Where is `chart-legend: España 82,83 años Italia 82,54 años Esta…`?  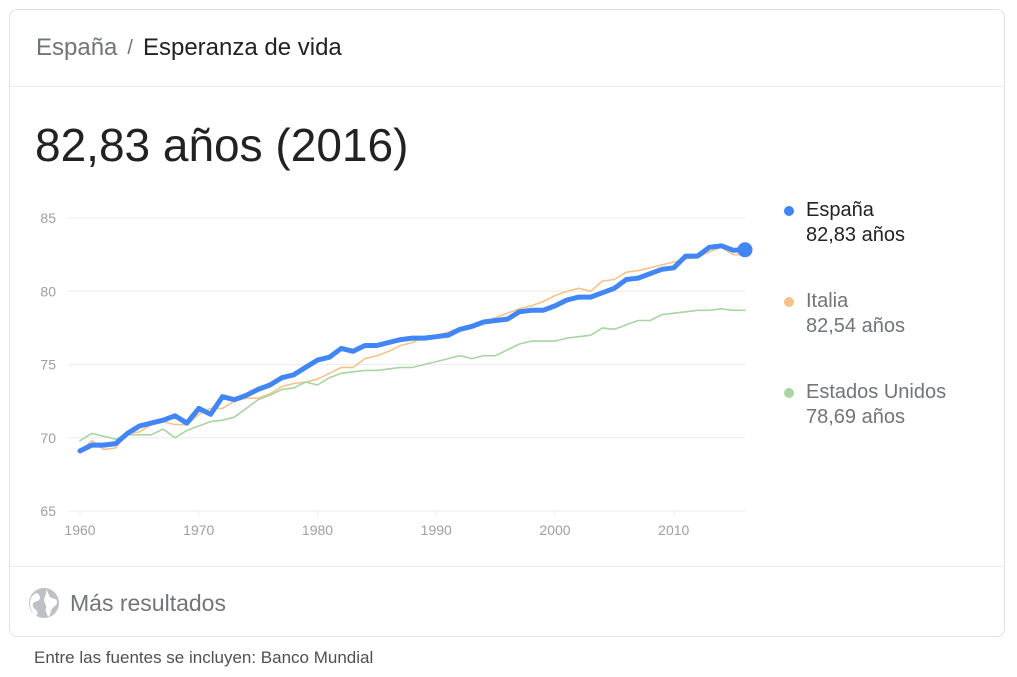 chart-legend: España 82,83 años Italia 82,54 años Esta… is located at coordinates (889, 334).